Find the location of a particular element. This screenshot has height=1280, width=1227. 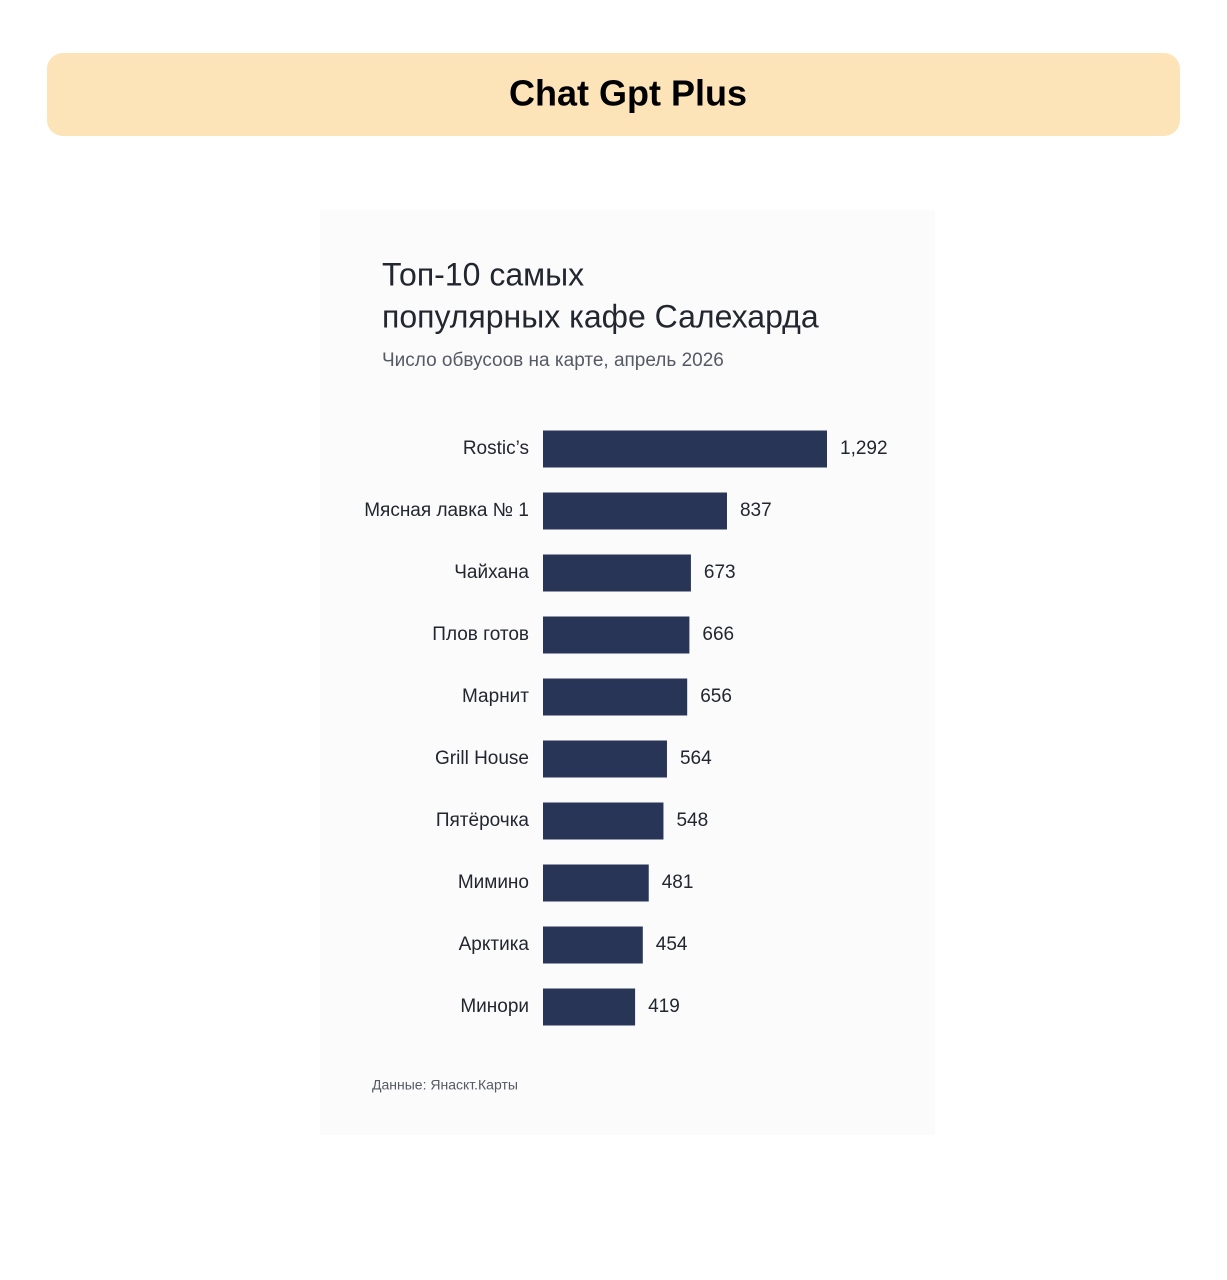

category-label: Мимино is located at coordinates (493, 882).